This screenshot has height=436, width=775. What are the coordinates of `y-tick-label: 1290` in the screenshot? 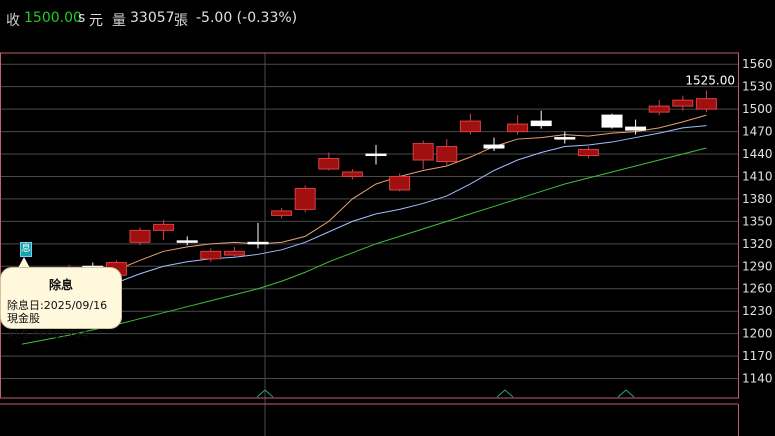 It's located at (757, 266).